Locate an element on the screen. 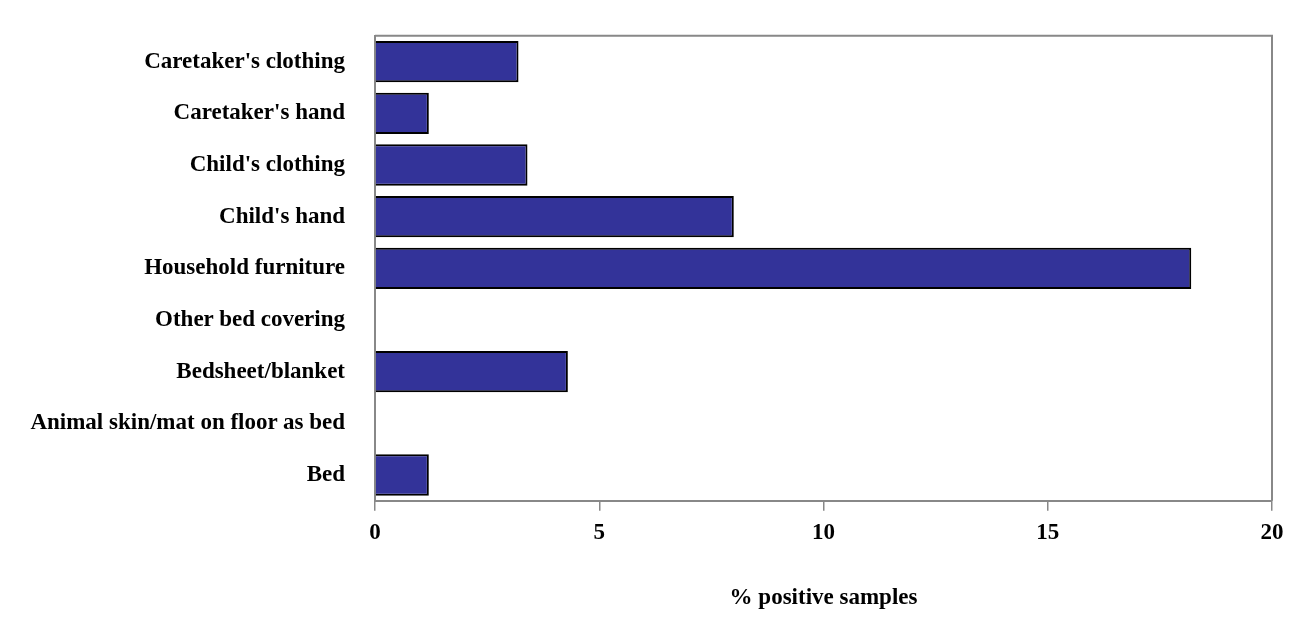 Image resolution: width=1302 pixels, height=620 pixels. x-axis-title: % positive samples is located at coordinates (823, 597).